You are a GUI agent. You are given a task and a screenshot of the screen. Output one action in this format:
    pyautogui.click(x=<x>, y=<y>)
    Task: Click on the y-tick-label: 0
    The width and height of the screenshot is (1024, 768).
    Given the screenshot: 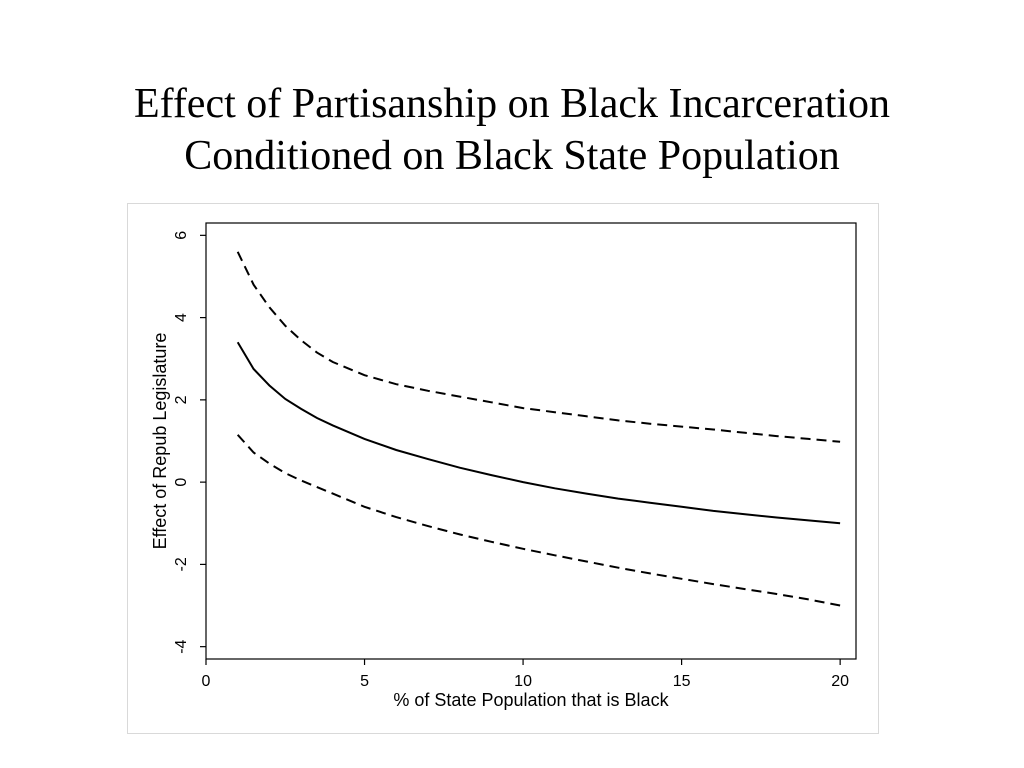 What is the action you would take?
    pyautogui.click(x=181, y=482)
    